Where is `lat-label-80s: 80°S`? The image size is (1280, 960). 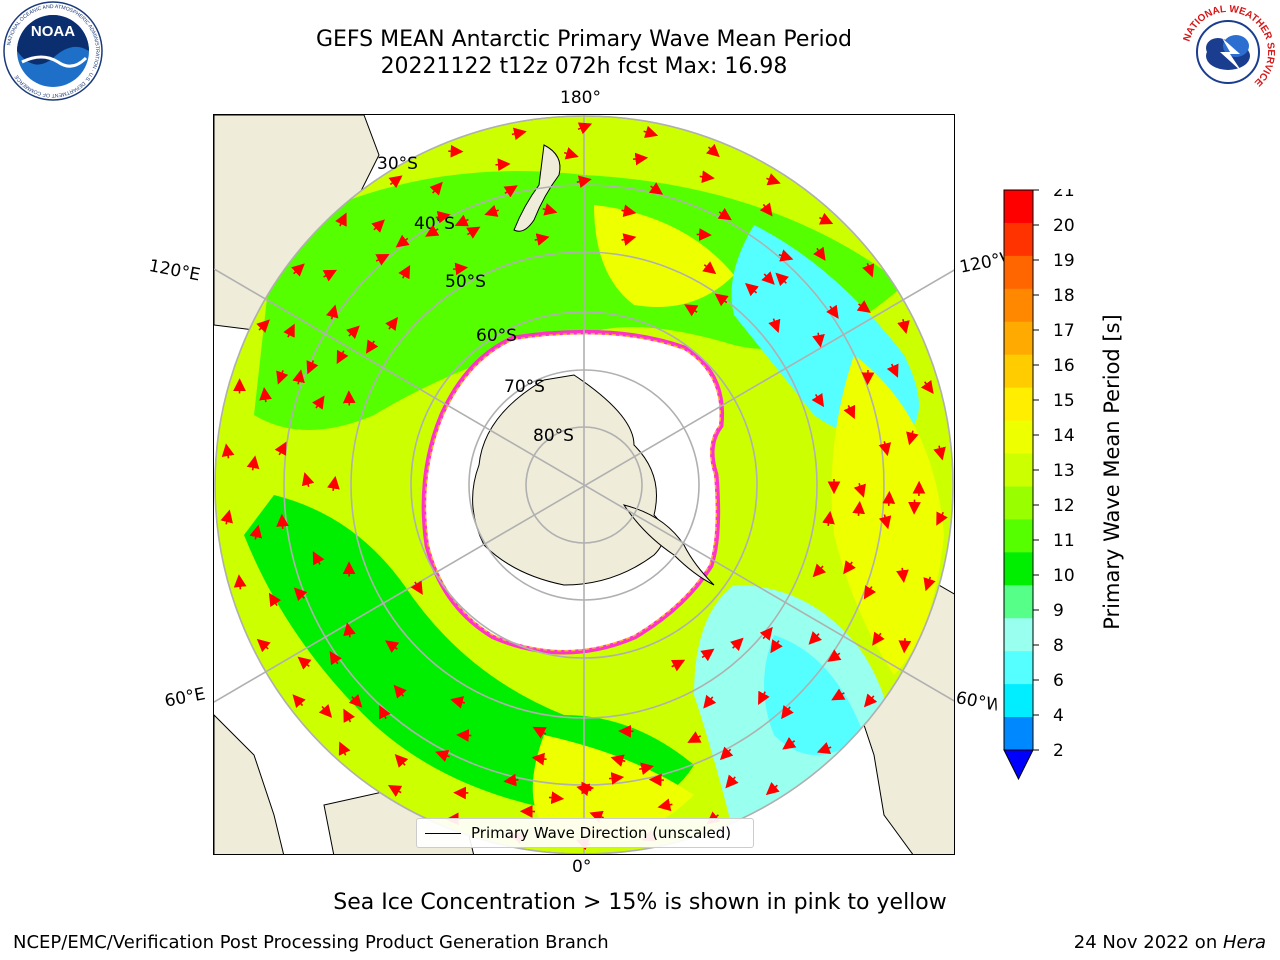
lat-label-80s: 80°S is located at coordinates (553, 436).